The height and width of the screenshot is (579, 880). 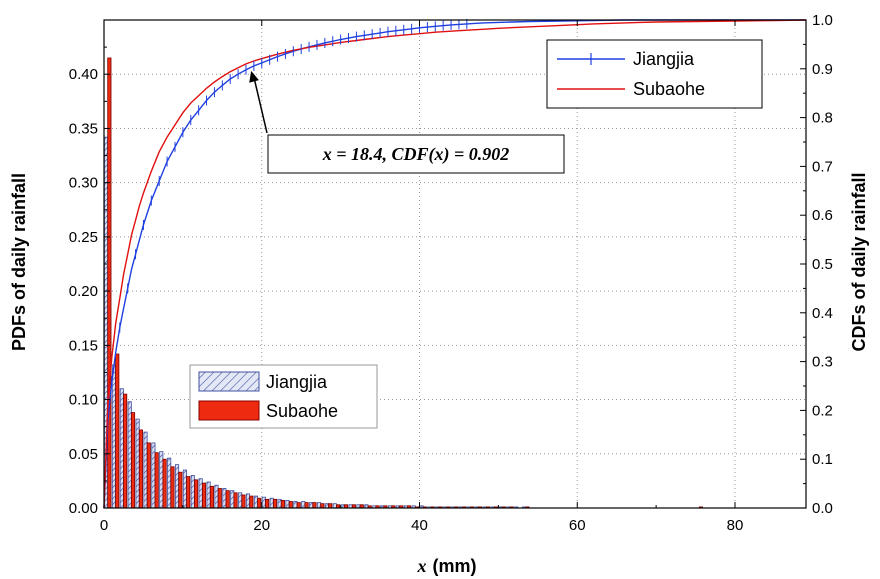 I want to click on y-right-tick-label: 0.8, so click(x=822, y=118).